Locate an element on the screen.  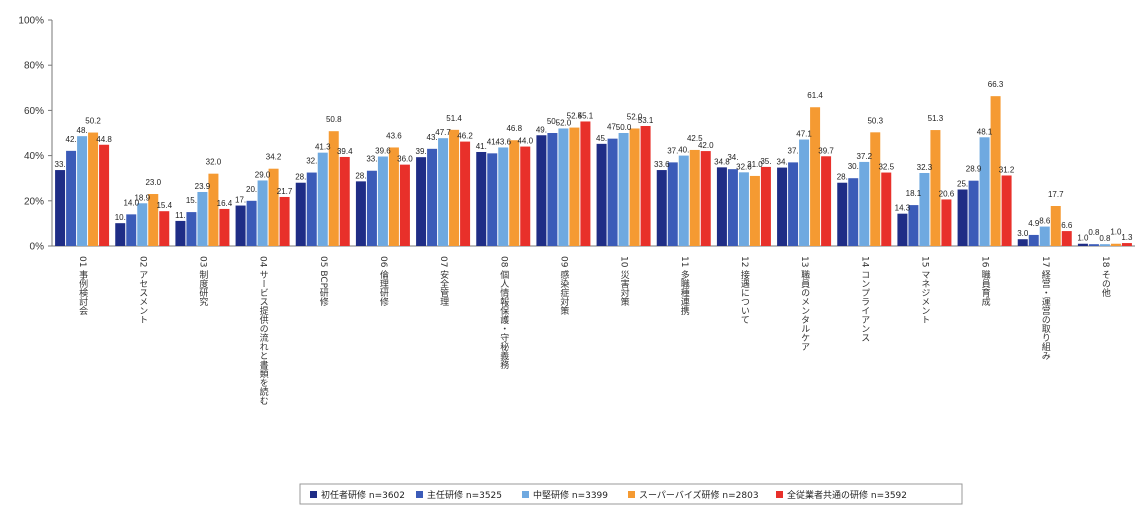
category-label: 17 経営・運営の取り組み is located at coordinates (1045, 308).